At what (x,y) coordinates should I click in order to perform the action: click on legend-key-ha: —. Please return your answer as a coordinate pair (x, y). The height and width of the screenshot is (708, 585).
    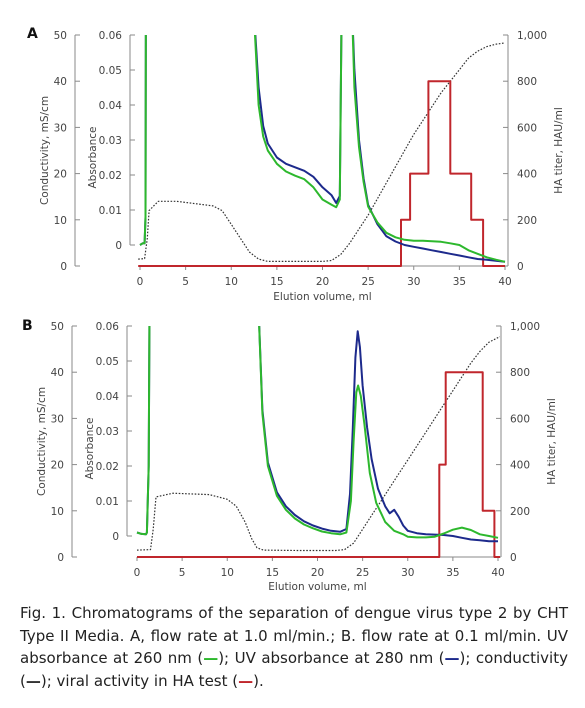
    Looking at the image, I should click on (246, 680).